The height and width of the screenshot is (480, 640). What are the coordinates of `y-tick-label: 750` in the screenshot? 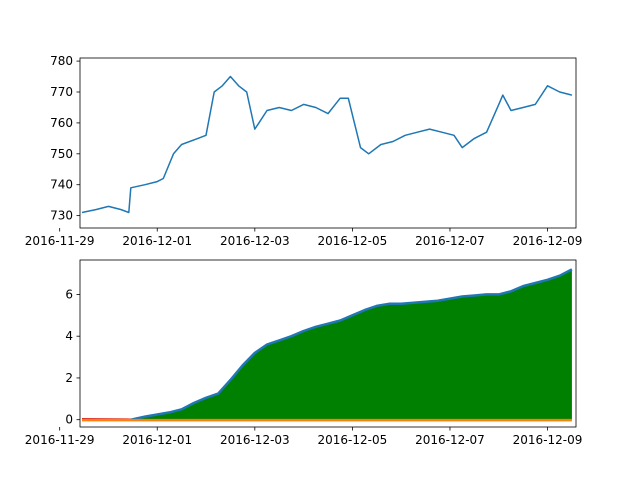 It's located at (61, 154).